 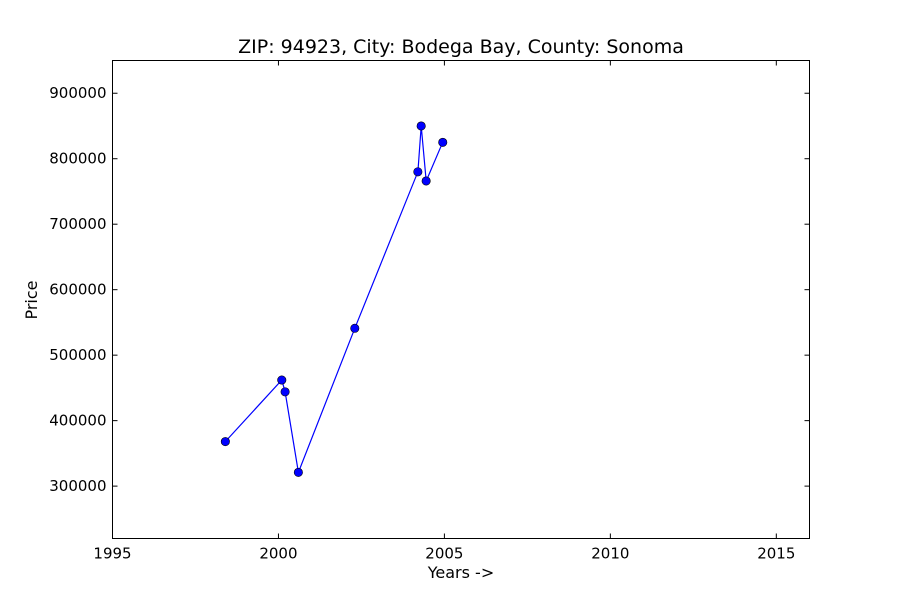 I want to click on y-tick-label: 400000, so click(x=77, y=421).